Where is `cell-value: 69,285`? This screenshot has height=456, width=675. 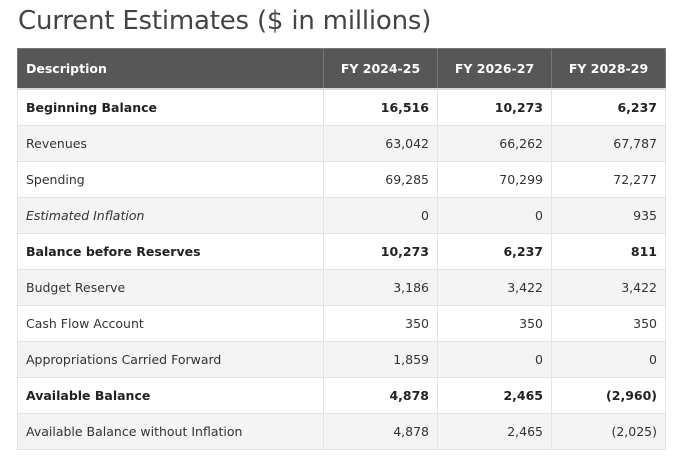 cell-value: 69,285 is located at coordinates (380, 179).